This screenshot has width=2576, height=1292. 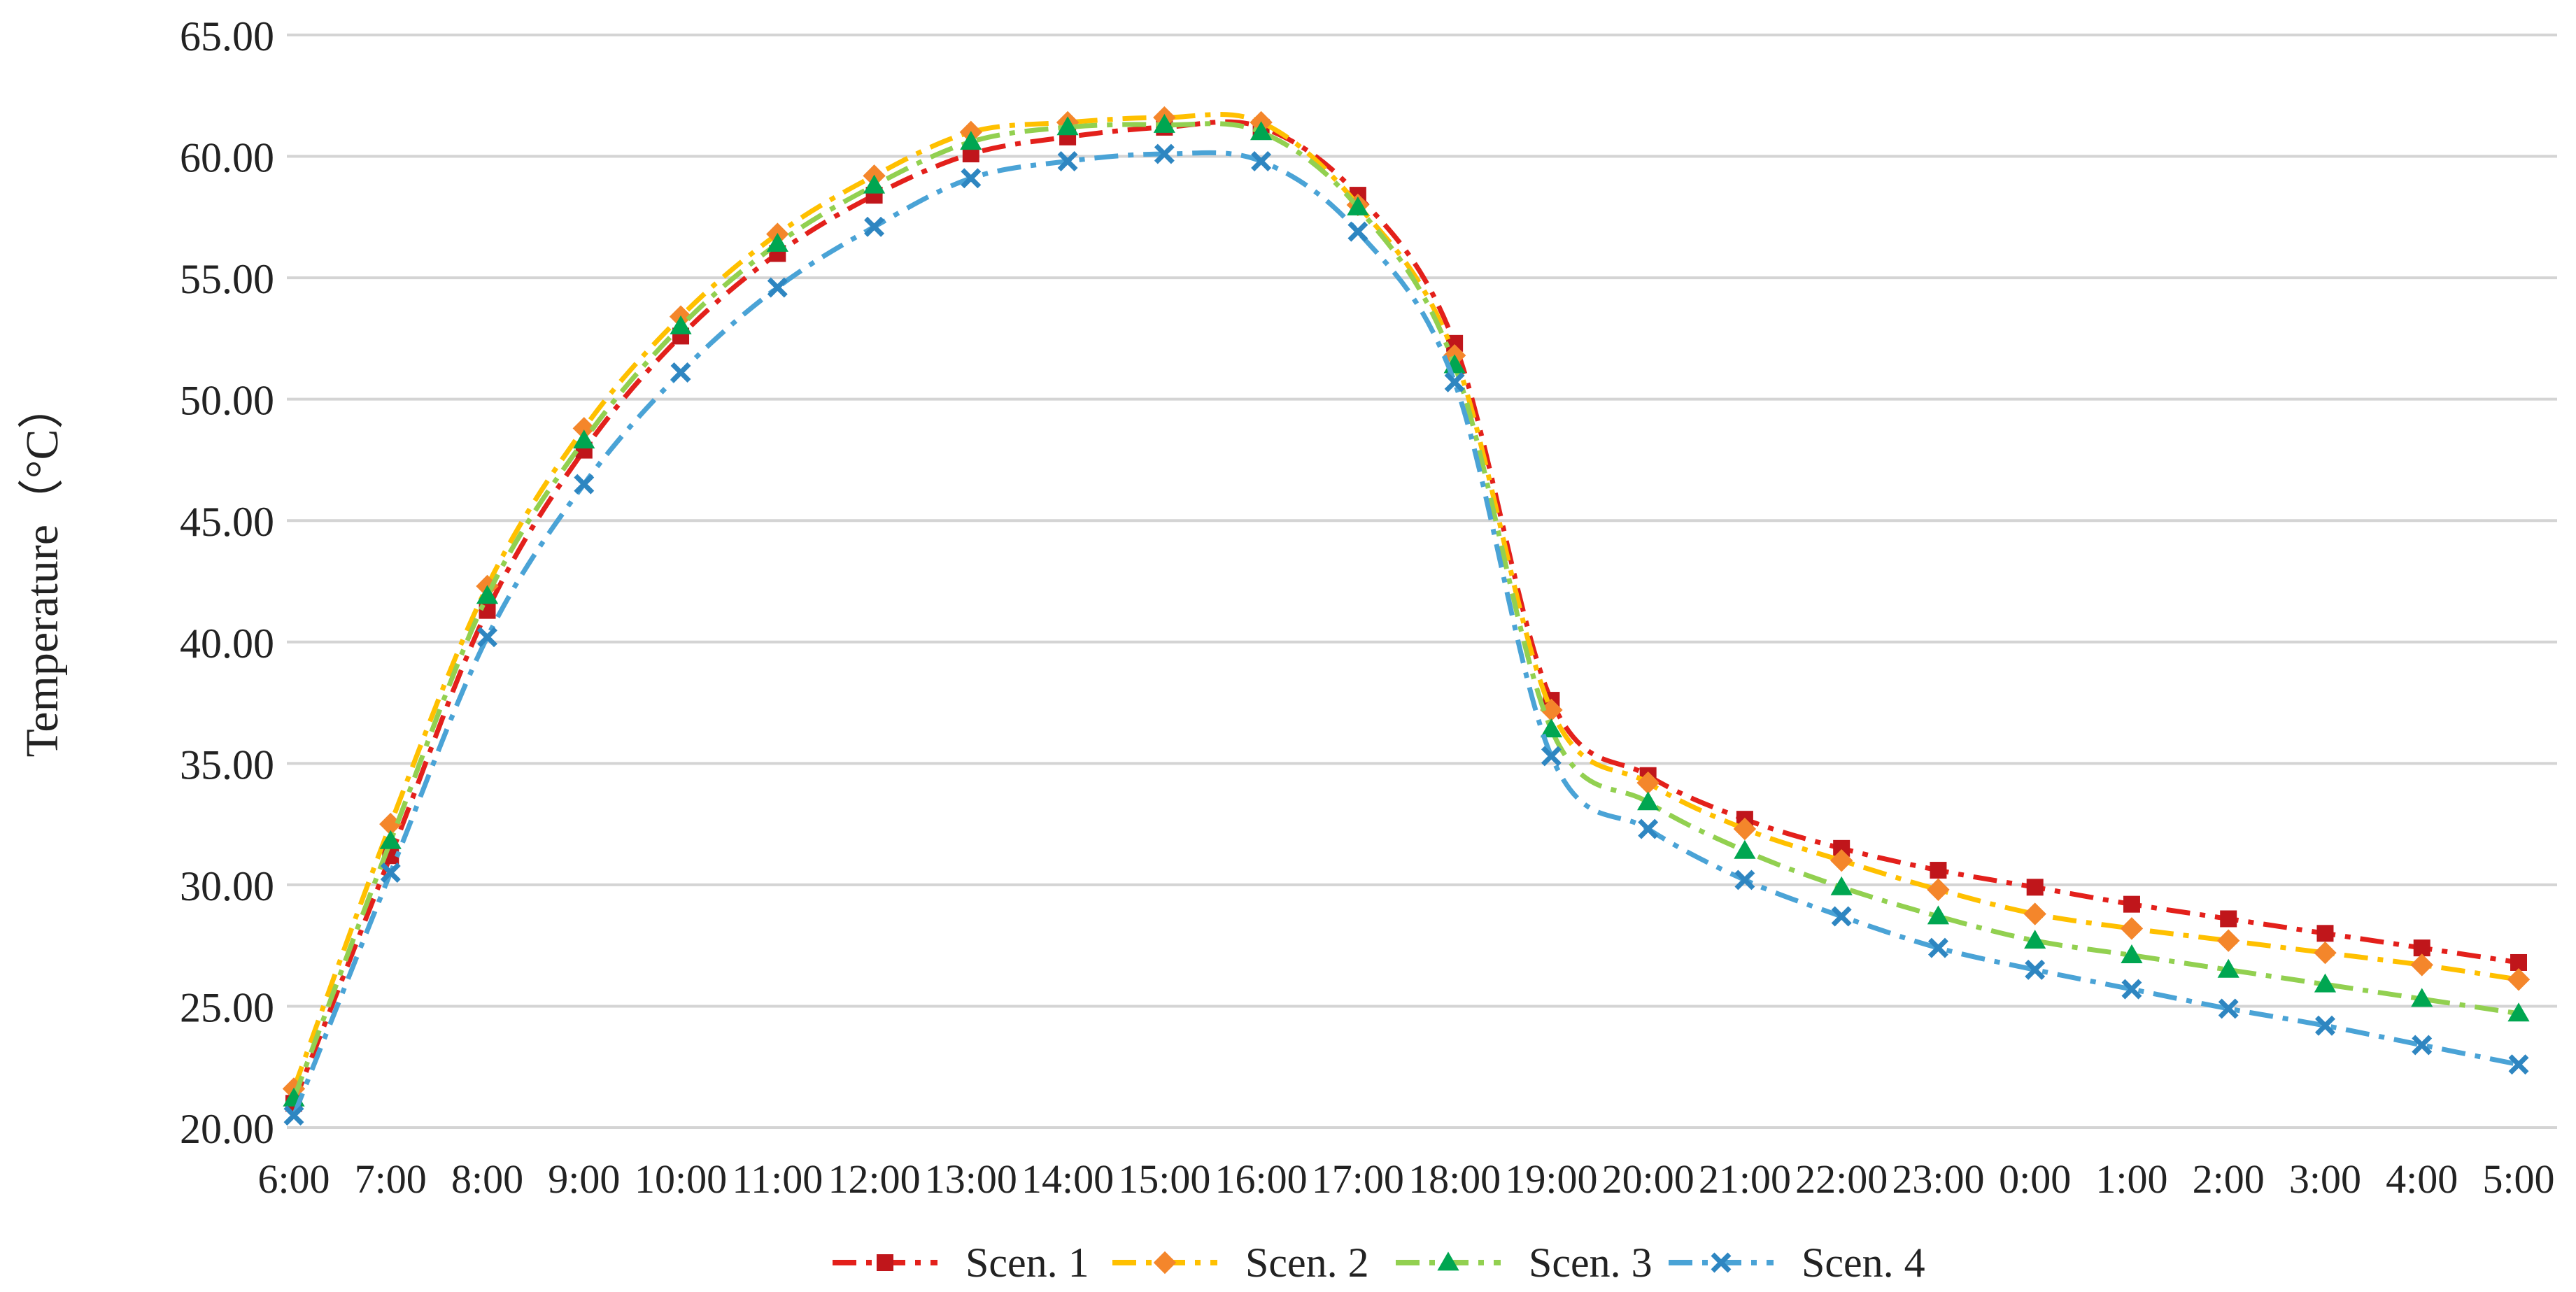 What do you see at coordinates (227, 279) in the screenshot?
I see `y-tick-label: 55.00` at bounding box center [227, 279].